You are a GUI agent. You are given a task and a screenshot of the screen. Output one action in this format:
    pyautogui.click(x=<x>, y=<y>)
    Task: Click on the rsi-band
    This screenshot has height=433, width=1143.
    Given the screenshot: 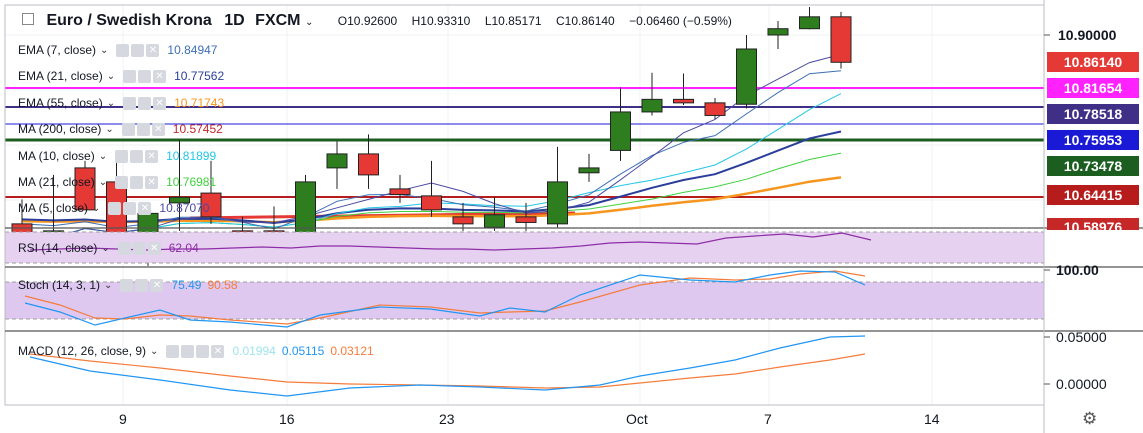 What is the action you would take?
    pyautogui.click(x=524, y=247)
    